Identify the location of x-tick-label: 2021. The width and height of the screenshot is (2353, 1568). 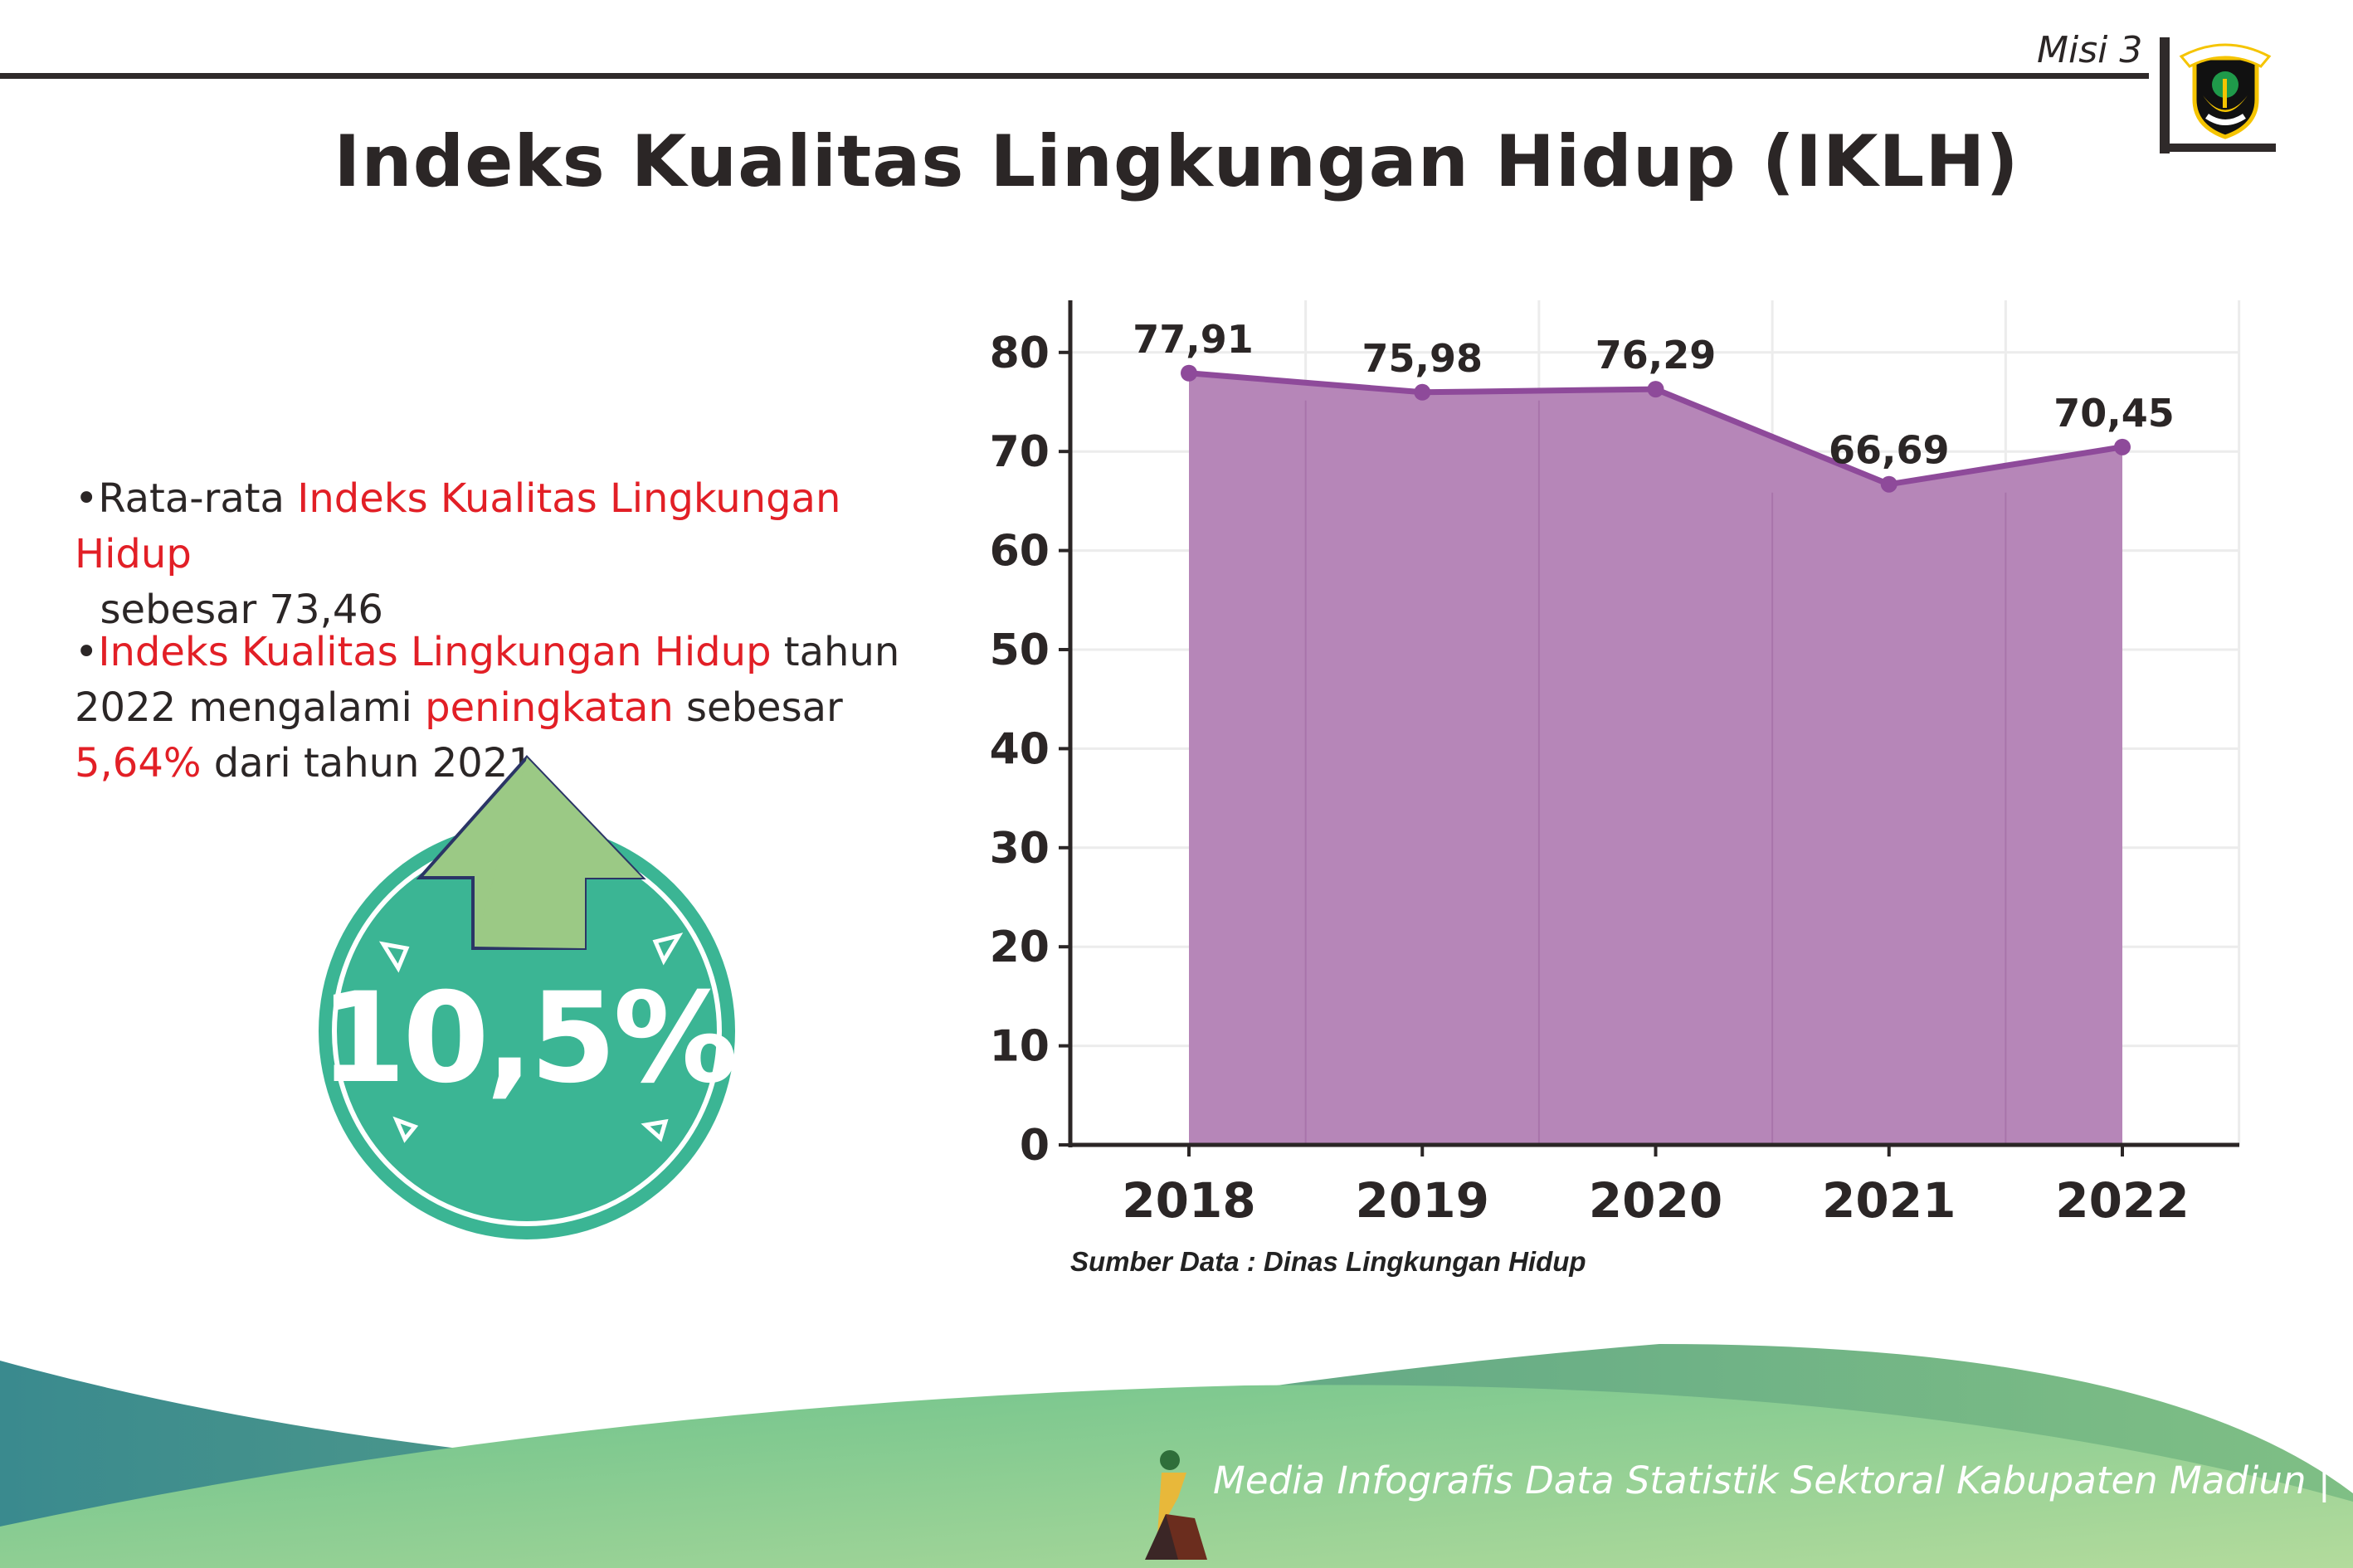
(1889, 1200).